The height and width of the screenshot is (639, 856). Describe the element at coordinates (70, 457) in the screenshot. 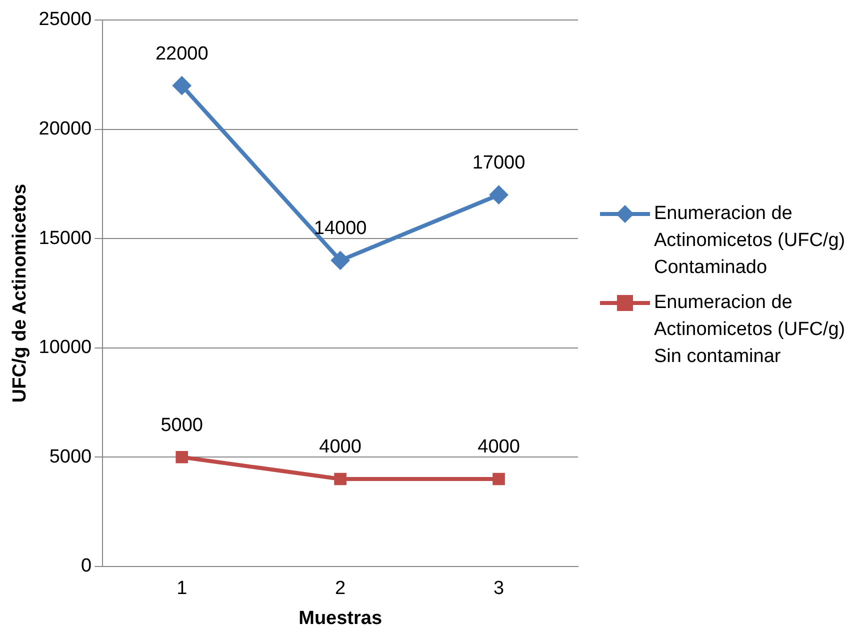

I see `y-tick-label: 5000` at that location.